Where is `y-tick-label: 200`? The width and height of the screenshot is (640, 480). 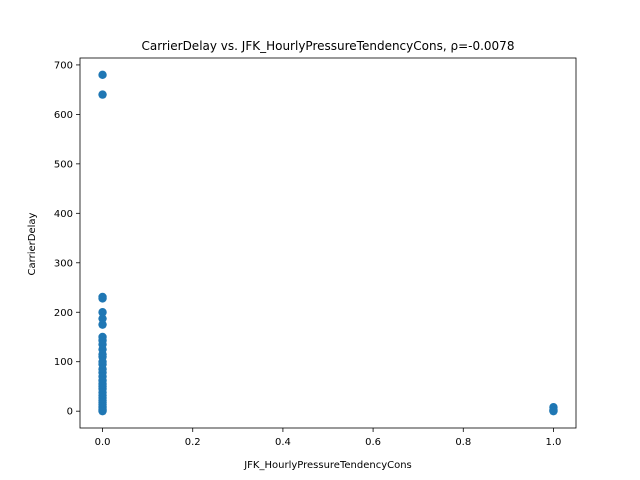 y-tick-label: 200 is located at coordinates (63, 313).